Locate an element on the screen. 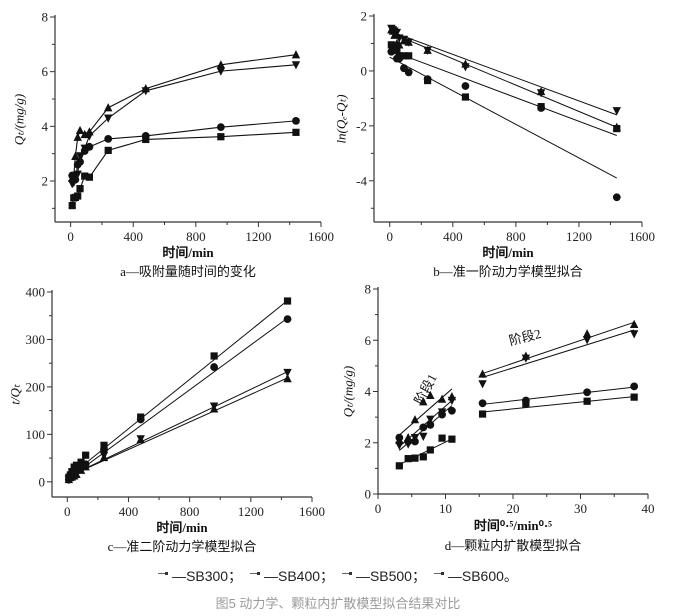 This screenshot has height=616, width=676. y-tick-label: 4 is located at coordinates (368, 391).